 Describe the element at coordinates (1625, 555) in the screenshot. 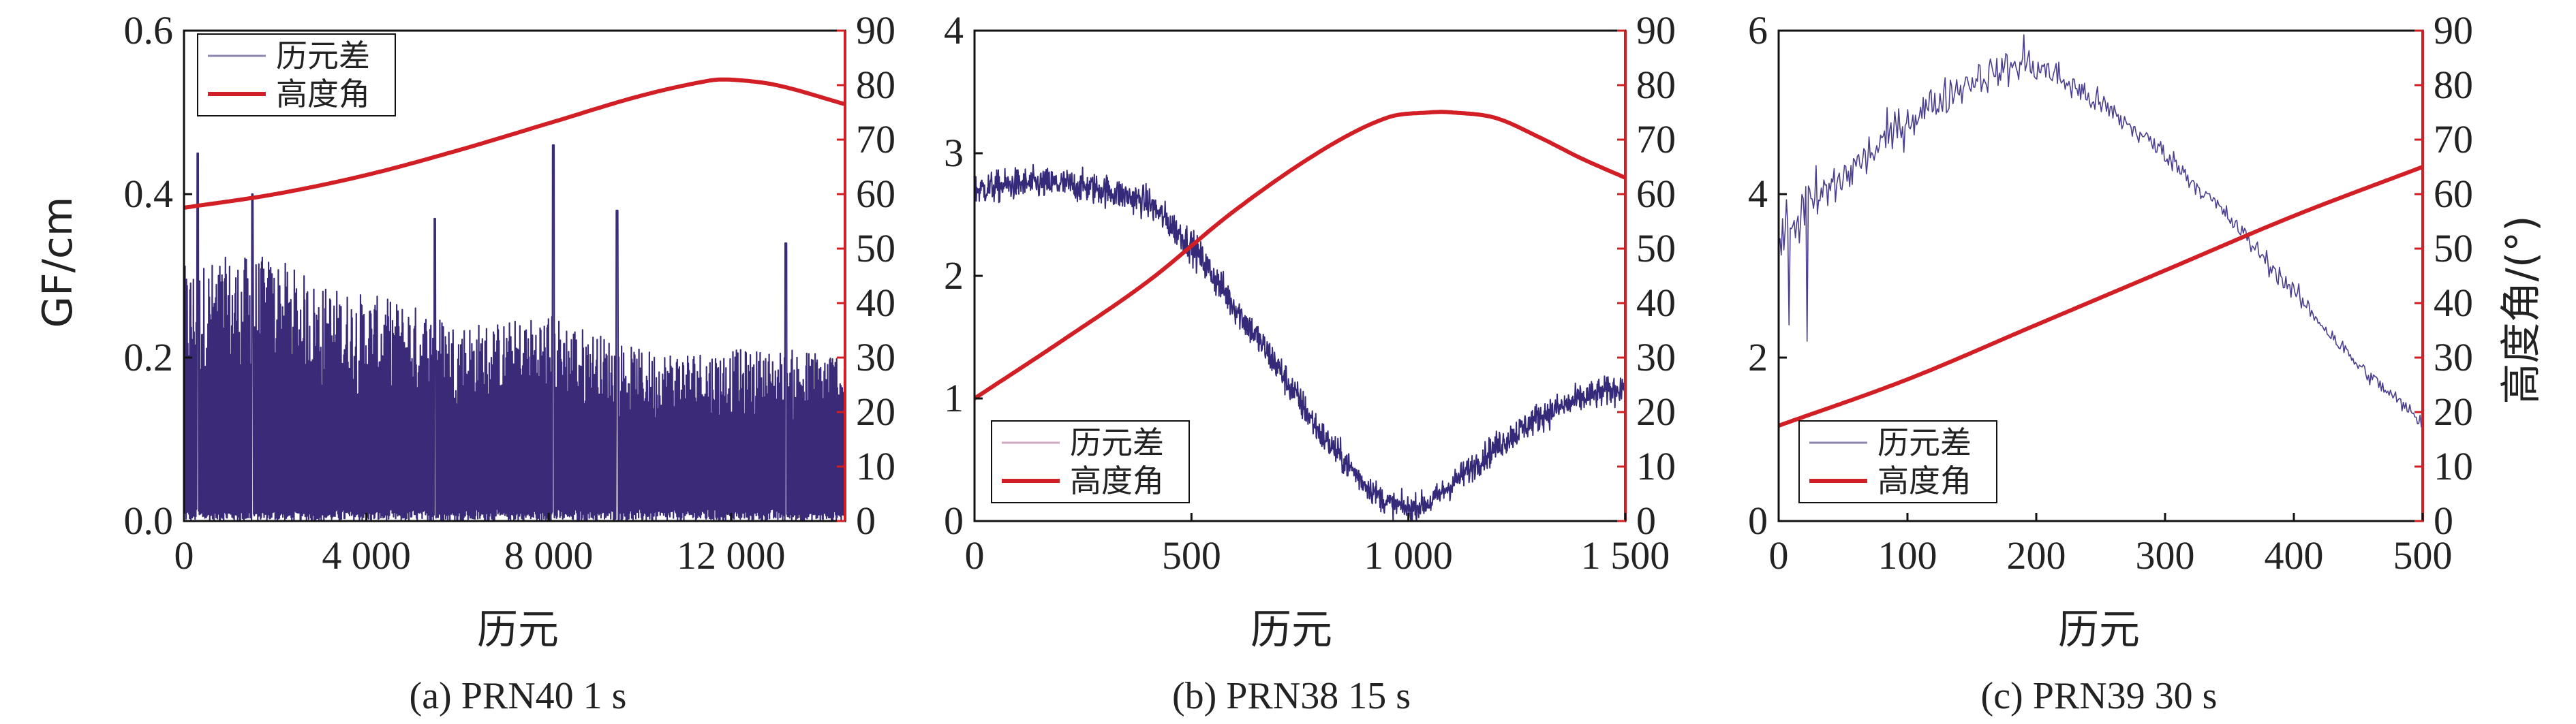

I see `x-tick-label: 1 500` at that location.